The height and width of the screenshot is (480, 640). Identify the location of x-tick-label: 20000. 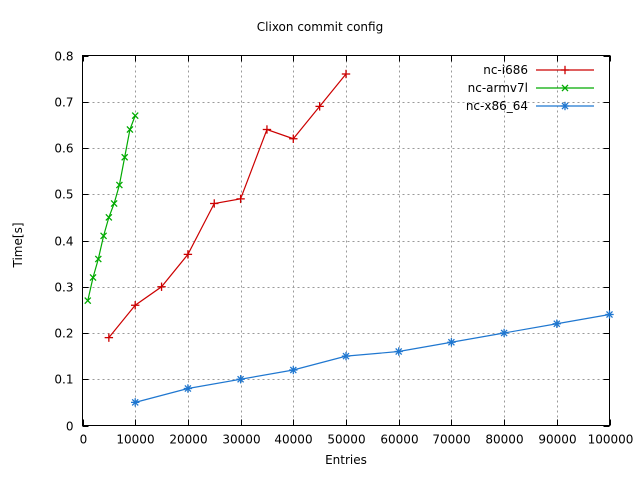
(188, 440).